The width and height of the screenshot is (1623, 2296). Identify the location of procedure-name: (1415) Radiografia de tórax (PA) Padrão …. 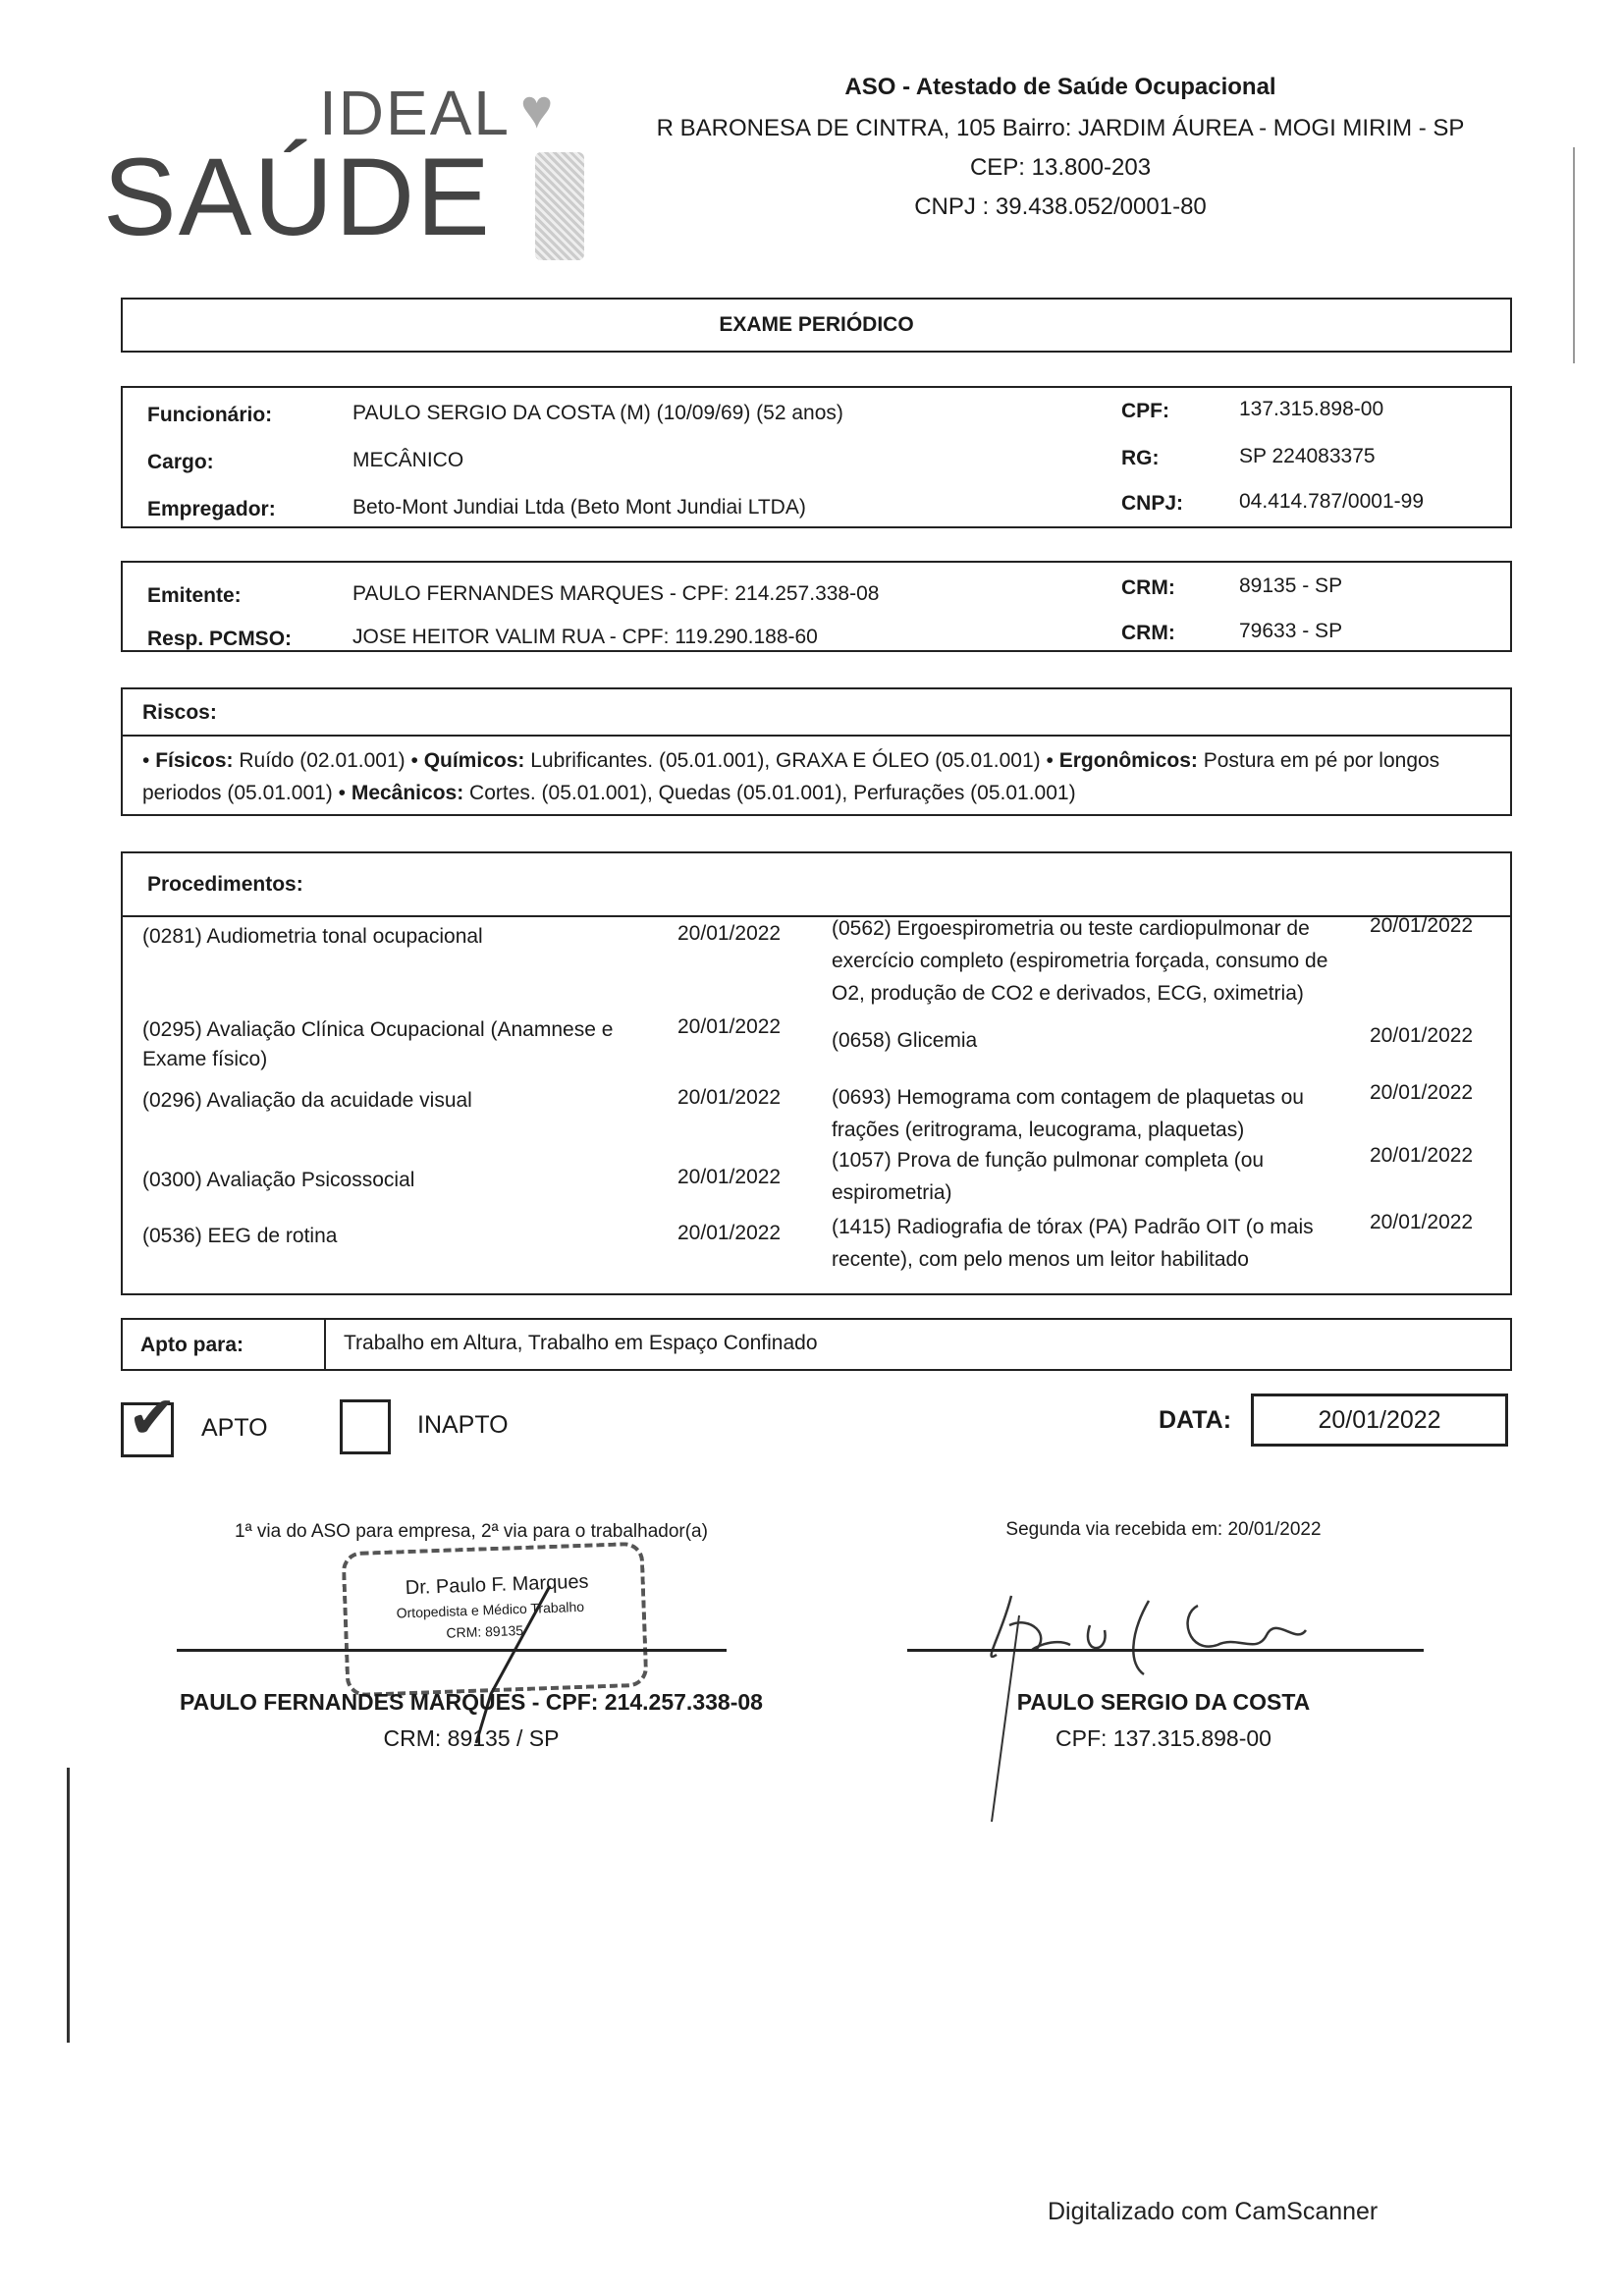
(1073, 1243).